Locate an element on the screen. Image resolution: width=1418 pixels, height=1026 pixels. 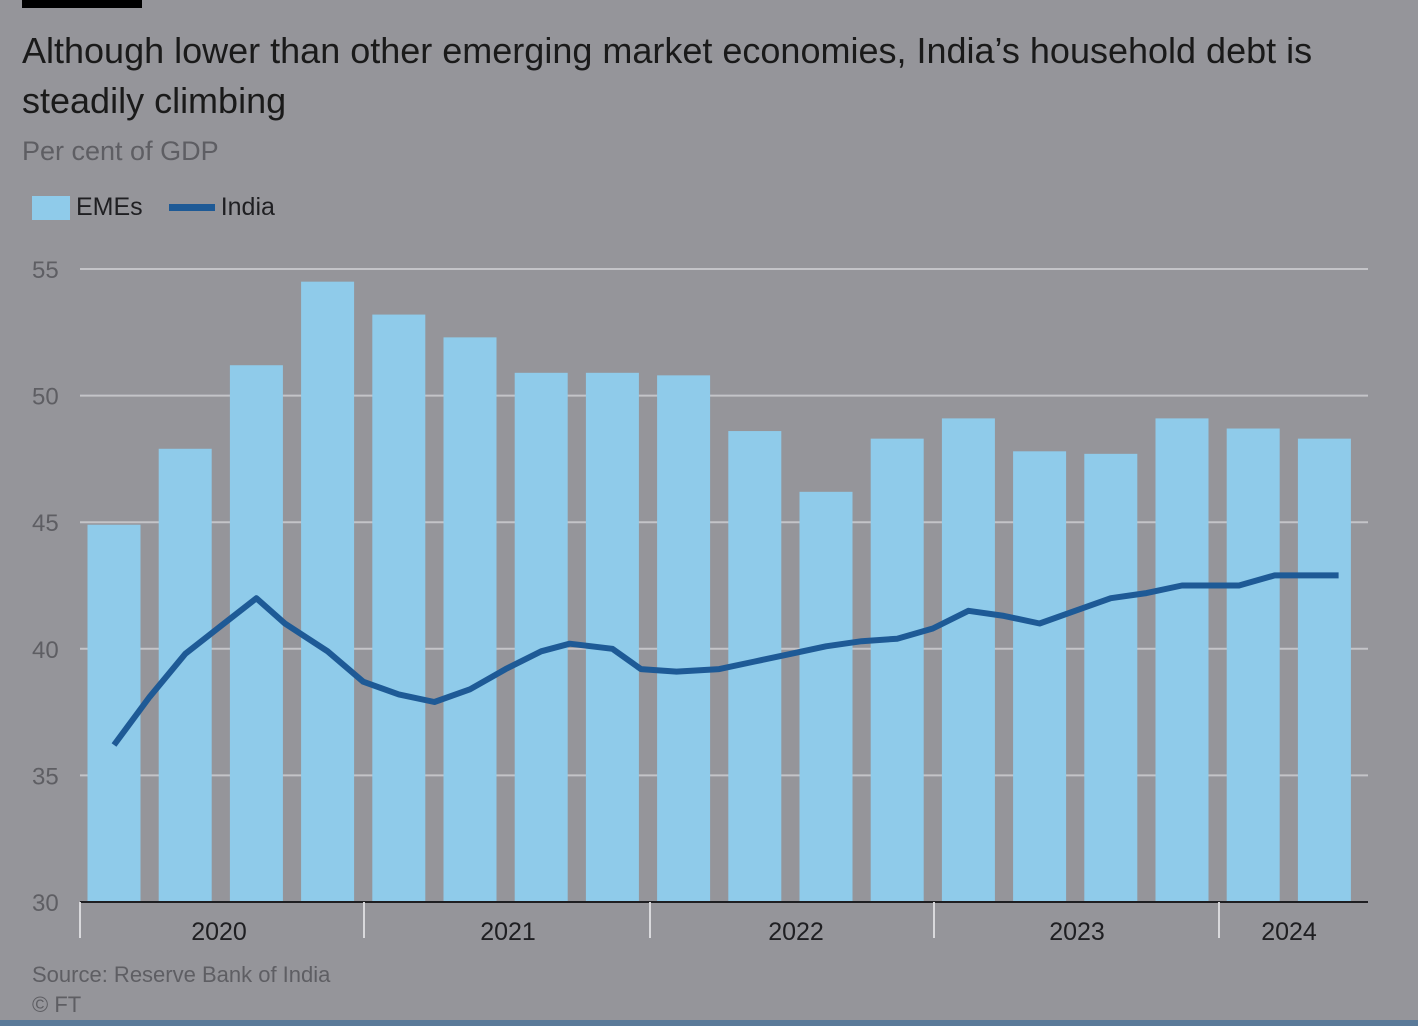
x-tick-label-2021: 2021 is located at coordinates (508, 932).